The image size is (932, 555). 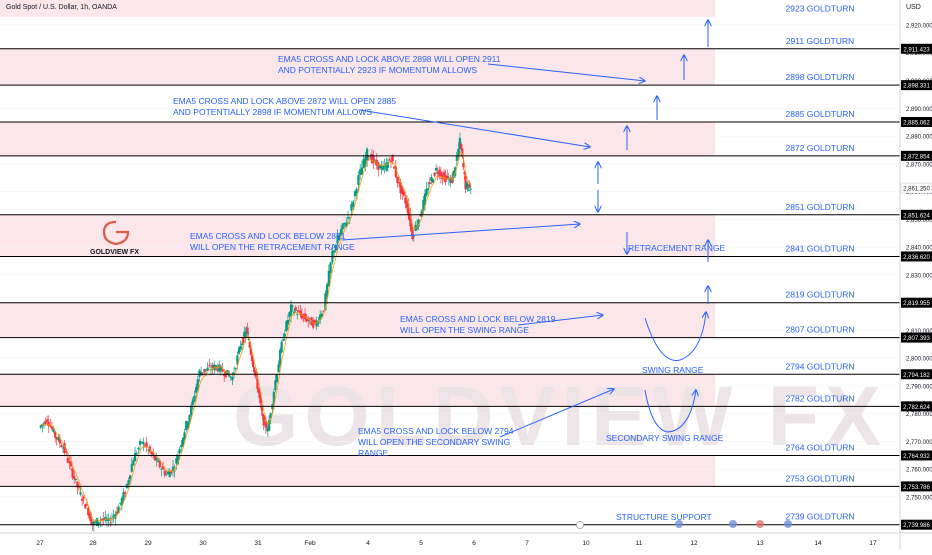 I want to click on label-retracement-range: RETRACEMENT RANGE, so click(x=676, y=248).